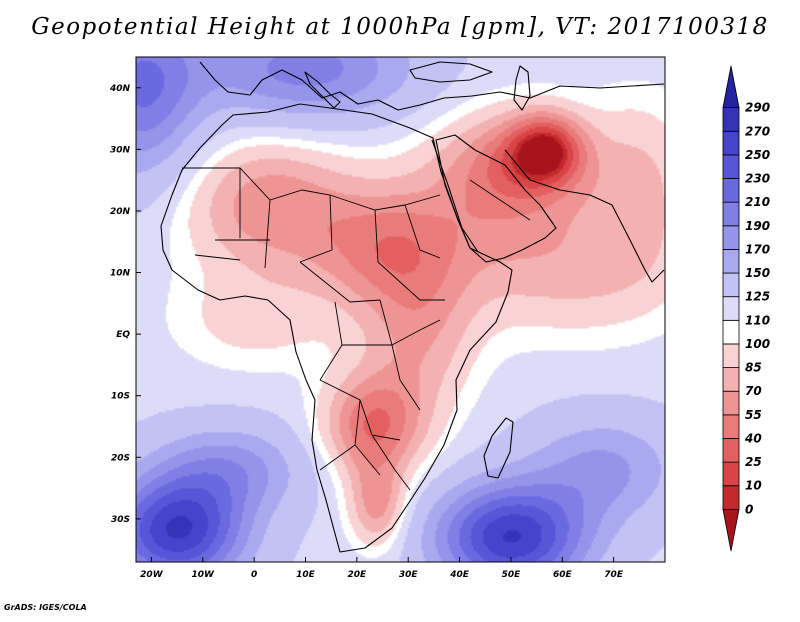  What do you see at coordinates (753, 486) in the screenshot?
I see `colorbar-label: 10` at bounding box center [753, 486].